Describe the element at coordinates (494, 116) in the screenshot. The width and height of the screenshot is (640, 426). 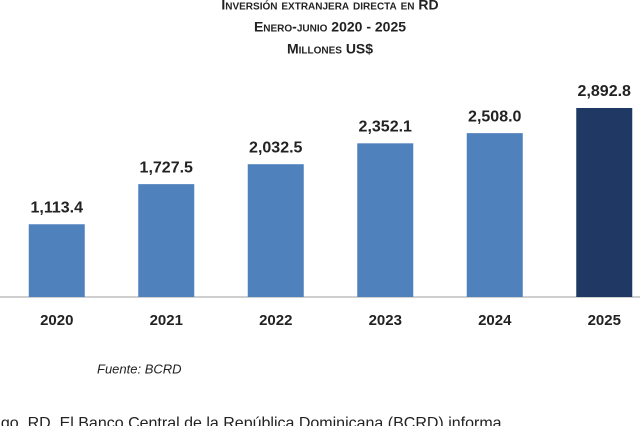
I see `value-label: 2,508.0` at that location.